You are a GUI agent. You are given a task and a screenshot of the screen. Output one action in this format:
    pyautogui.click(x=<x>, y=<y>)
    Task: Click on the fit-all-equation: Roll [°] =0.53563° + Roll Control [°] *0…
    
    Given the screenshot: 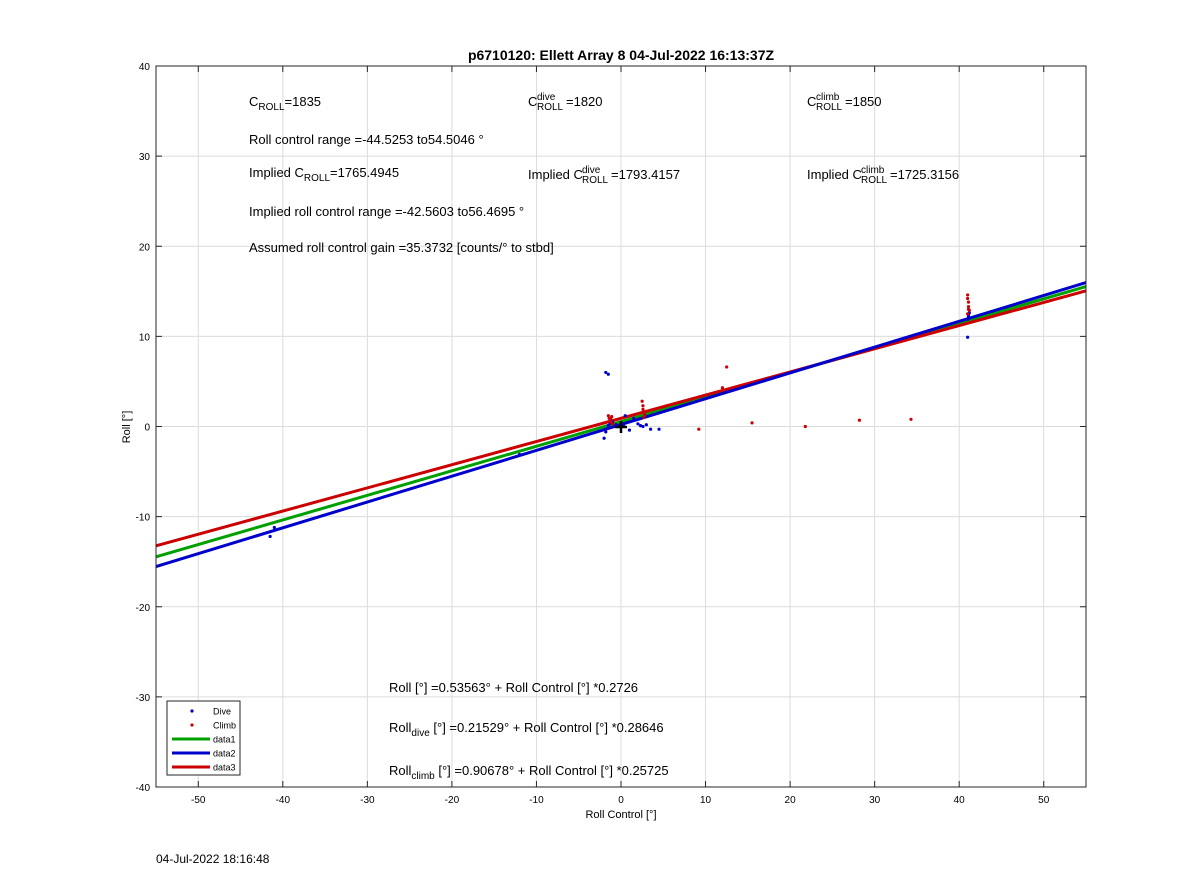 What is the action you would take?
    pyautogui.click(x=513, y=687)
    